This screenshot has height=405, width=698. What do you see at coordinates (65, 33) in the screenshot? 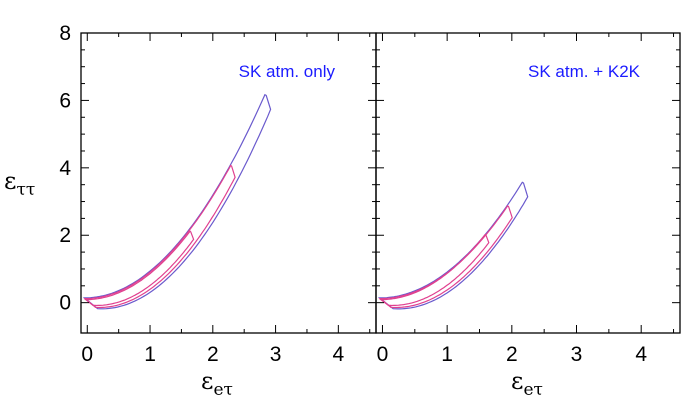
I see `y-tick-label: 8` at bounding box center [65, 33].